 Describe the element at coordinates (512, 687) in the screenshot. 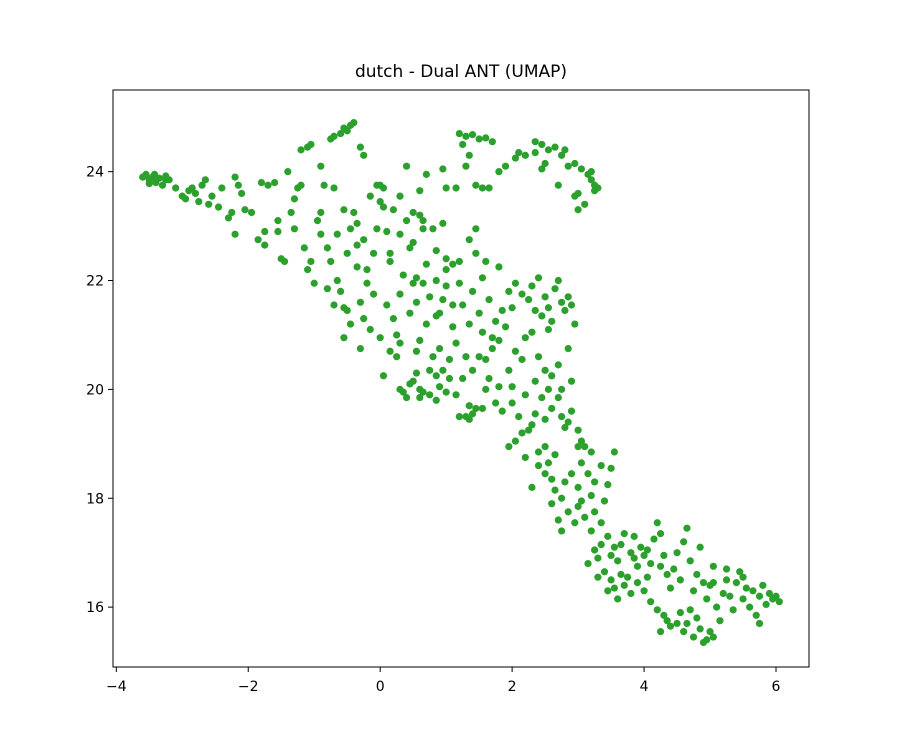

I see `x-tick-label: 2` at that location.